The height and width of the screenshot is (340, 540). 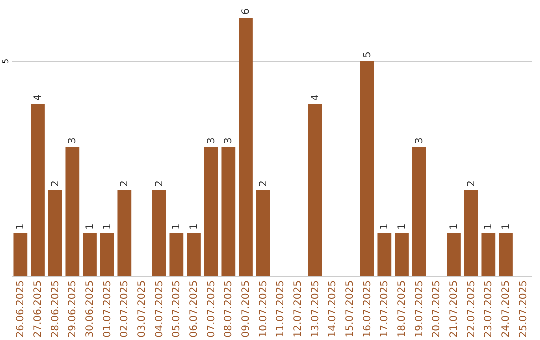 I want to click on x-tick-label: 09.07.2025, so click(x=246, y=309).